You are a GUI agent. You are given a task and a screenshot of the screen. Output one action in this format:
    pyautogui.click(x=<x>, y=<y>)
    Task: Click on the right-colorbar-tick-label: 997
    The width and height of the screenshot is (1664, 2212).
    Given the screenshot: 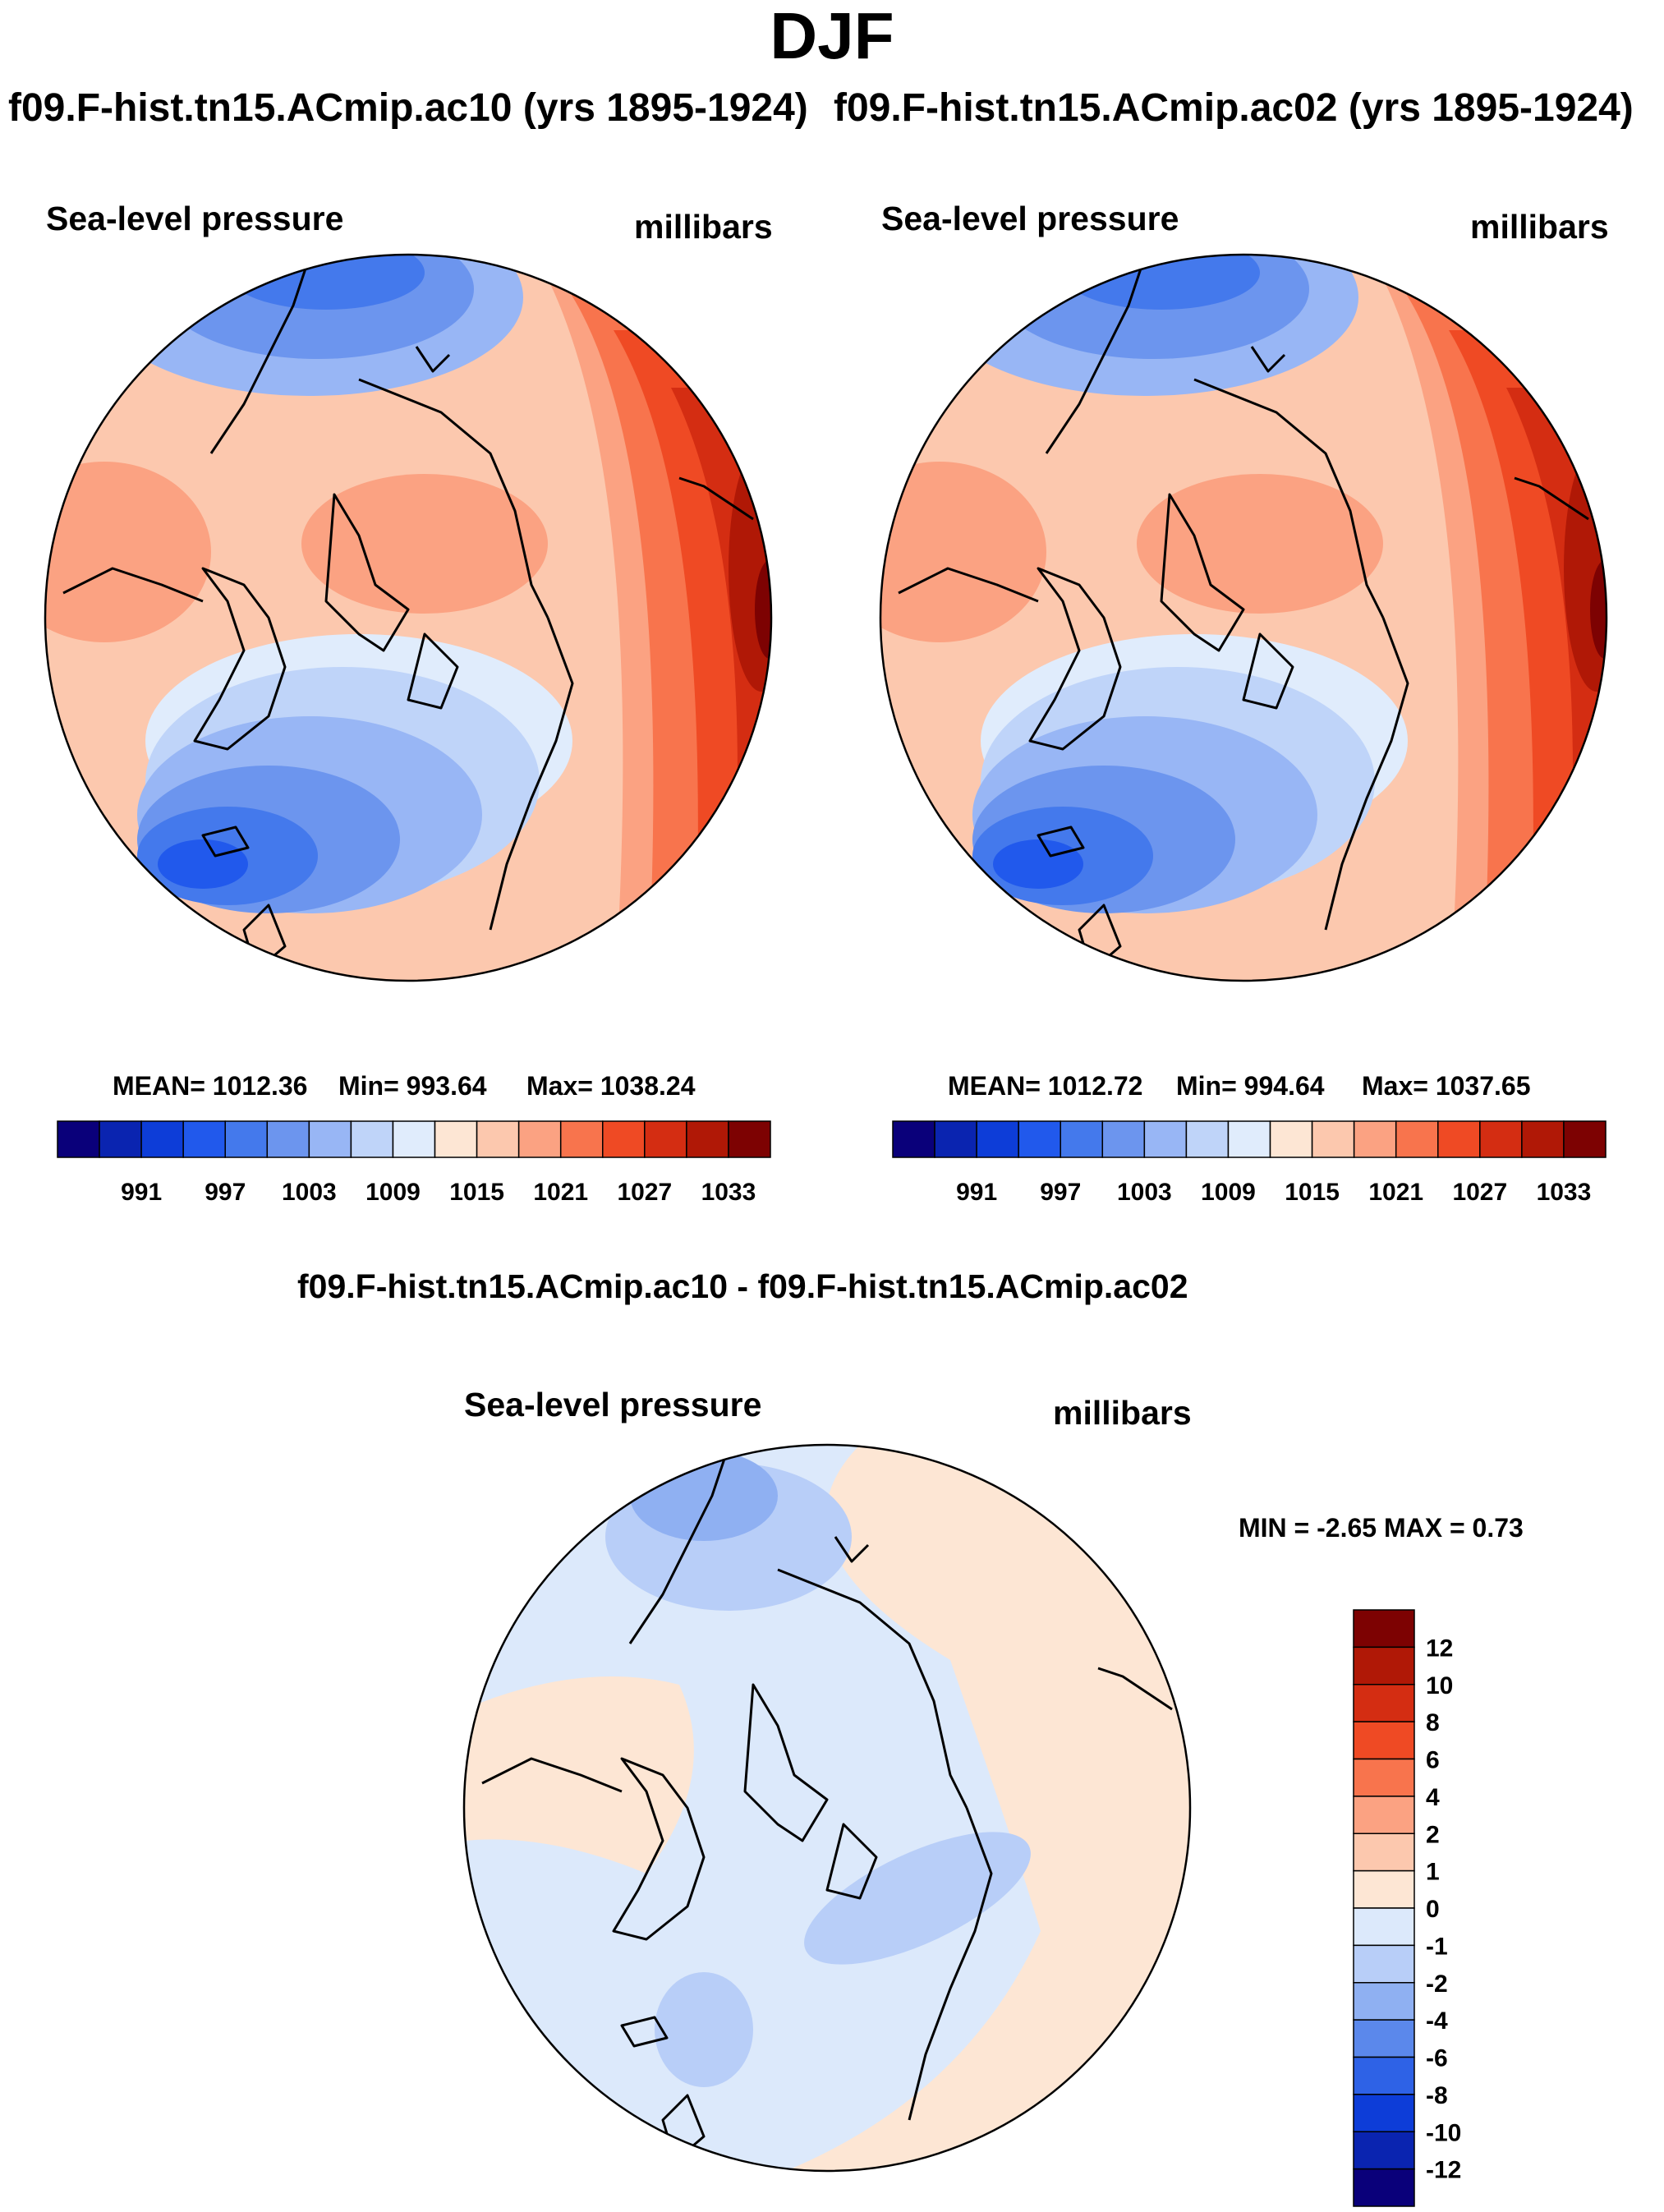 What is the action you would take?
    pyautogui.click(x=1060, y=1192)
    